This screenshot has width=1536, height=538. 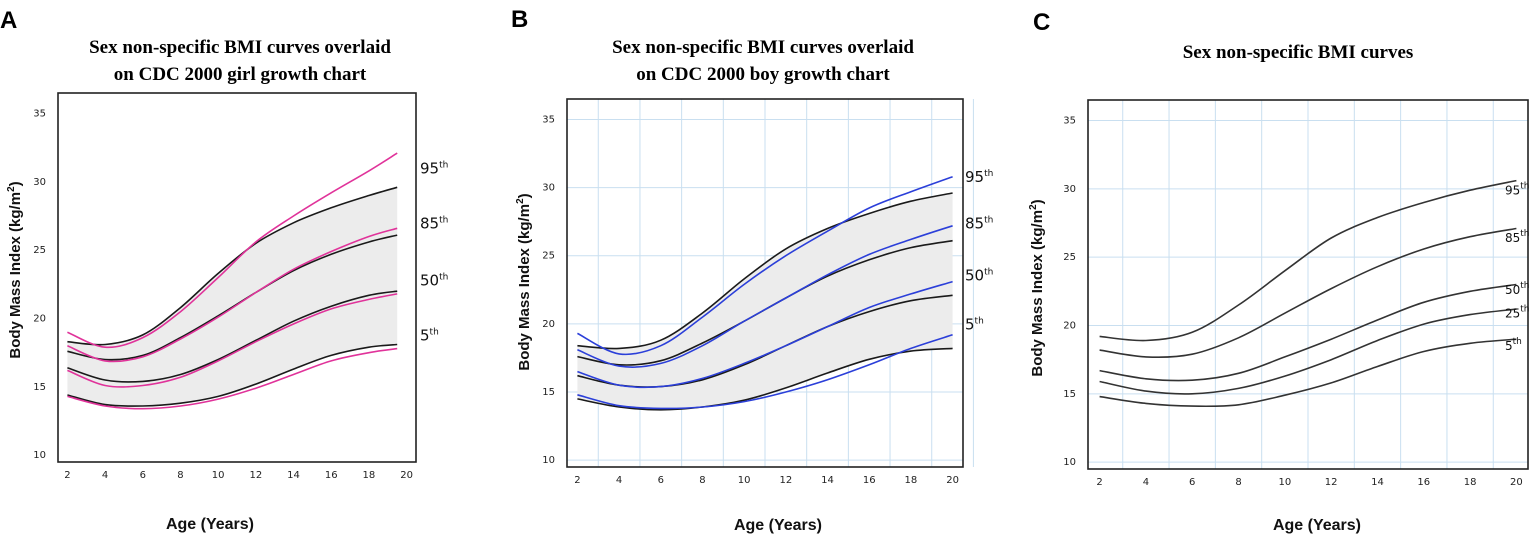 I want to click on y-axis-label: Body Mass Index (kg/m2), so click(x=1037, y=287).